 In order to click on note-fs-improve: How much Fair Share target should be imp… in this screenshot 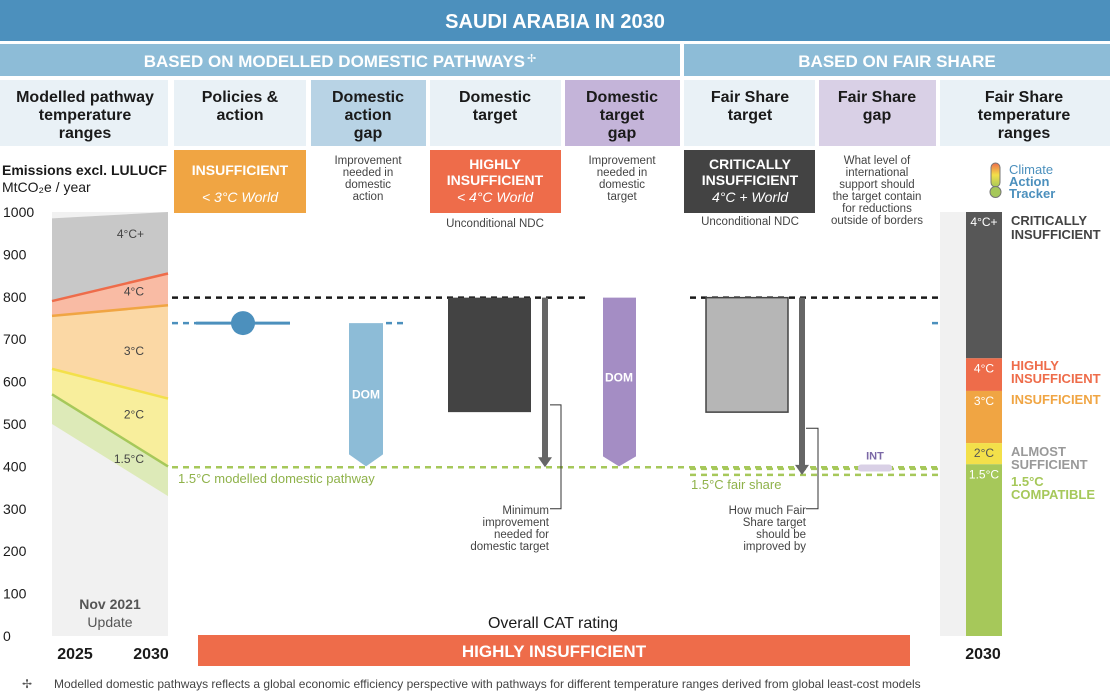, I will do `click(768, 529)`.